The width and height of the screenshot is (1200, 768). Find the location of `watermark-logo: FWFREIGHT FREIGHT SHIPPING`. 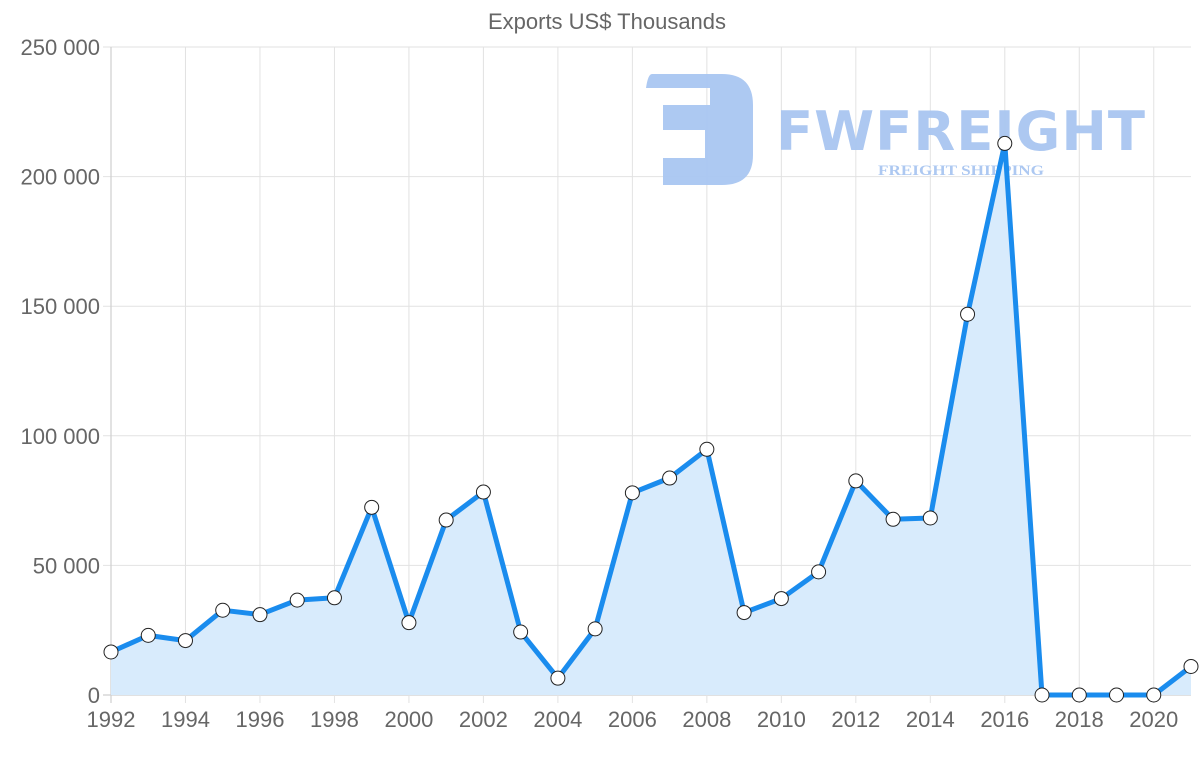

watermark-logo: FWFREIGHT FREIGHT SHIPPING is located at coordinates (896, 129).